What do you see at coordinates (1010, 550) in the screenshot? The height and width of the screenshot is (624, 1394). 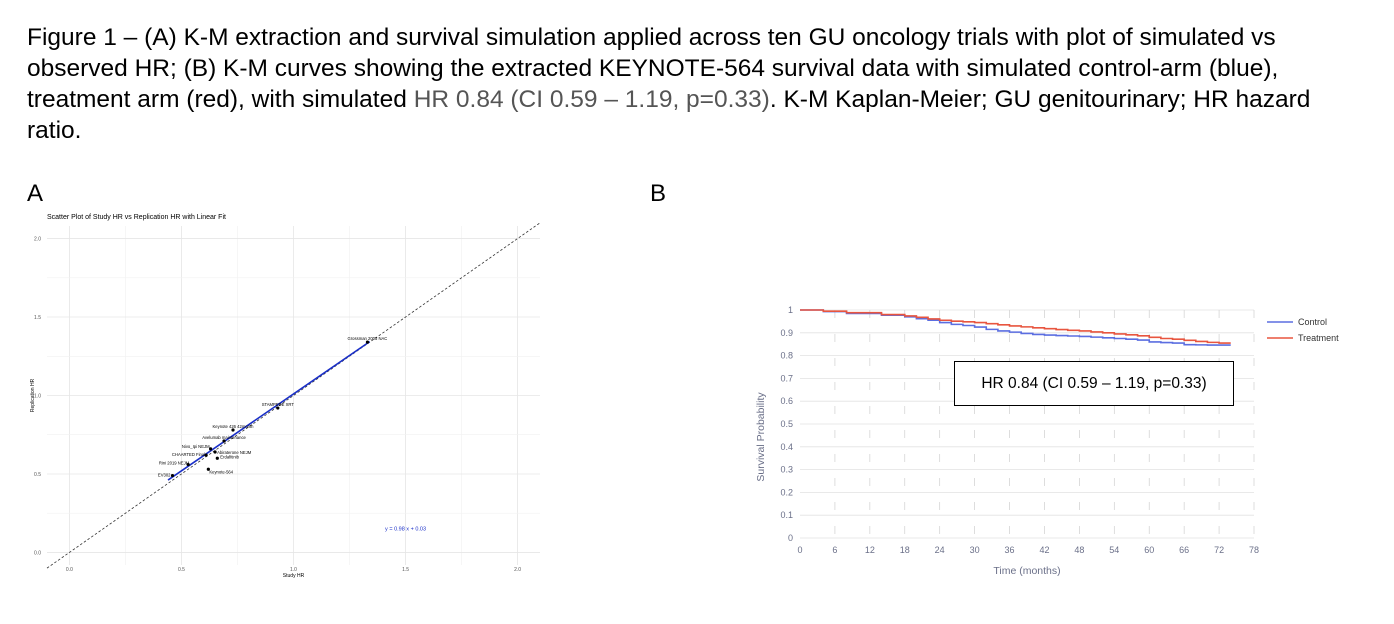 I see `x-tick-label: 36` at bounding box center [1010, 550].